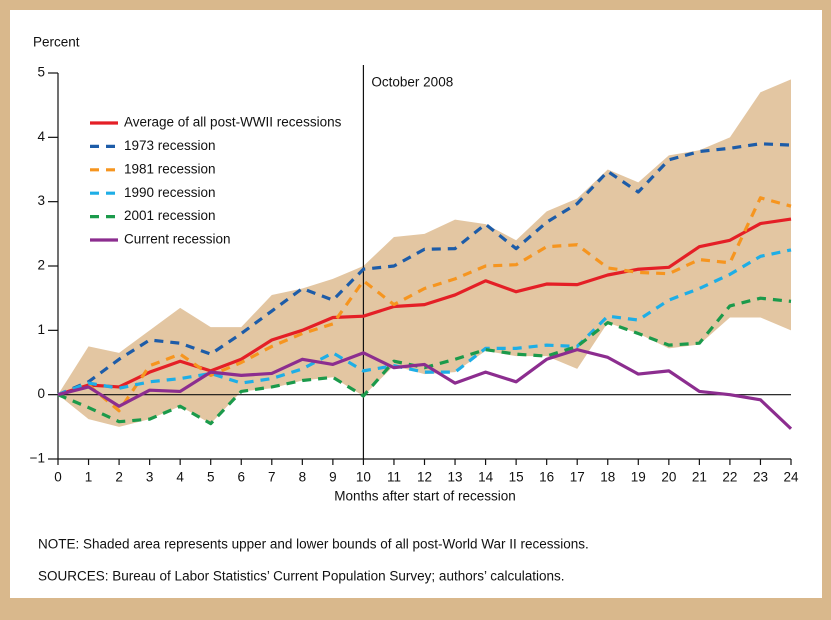  I want to click on x-tick-label: 3, so click(150, 477).